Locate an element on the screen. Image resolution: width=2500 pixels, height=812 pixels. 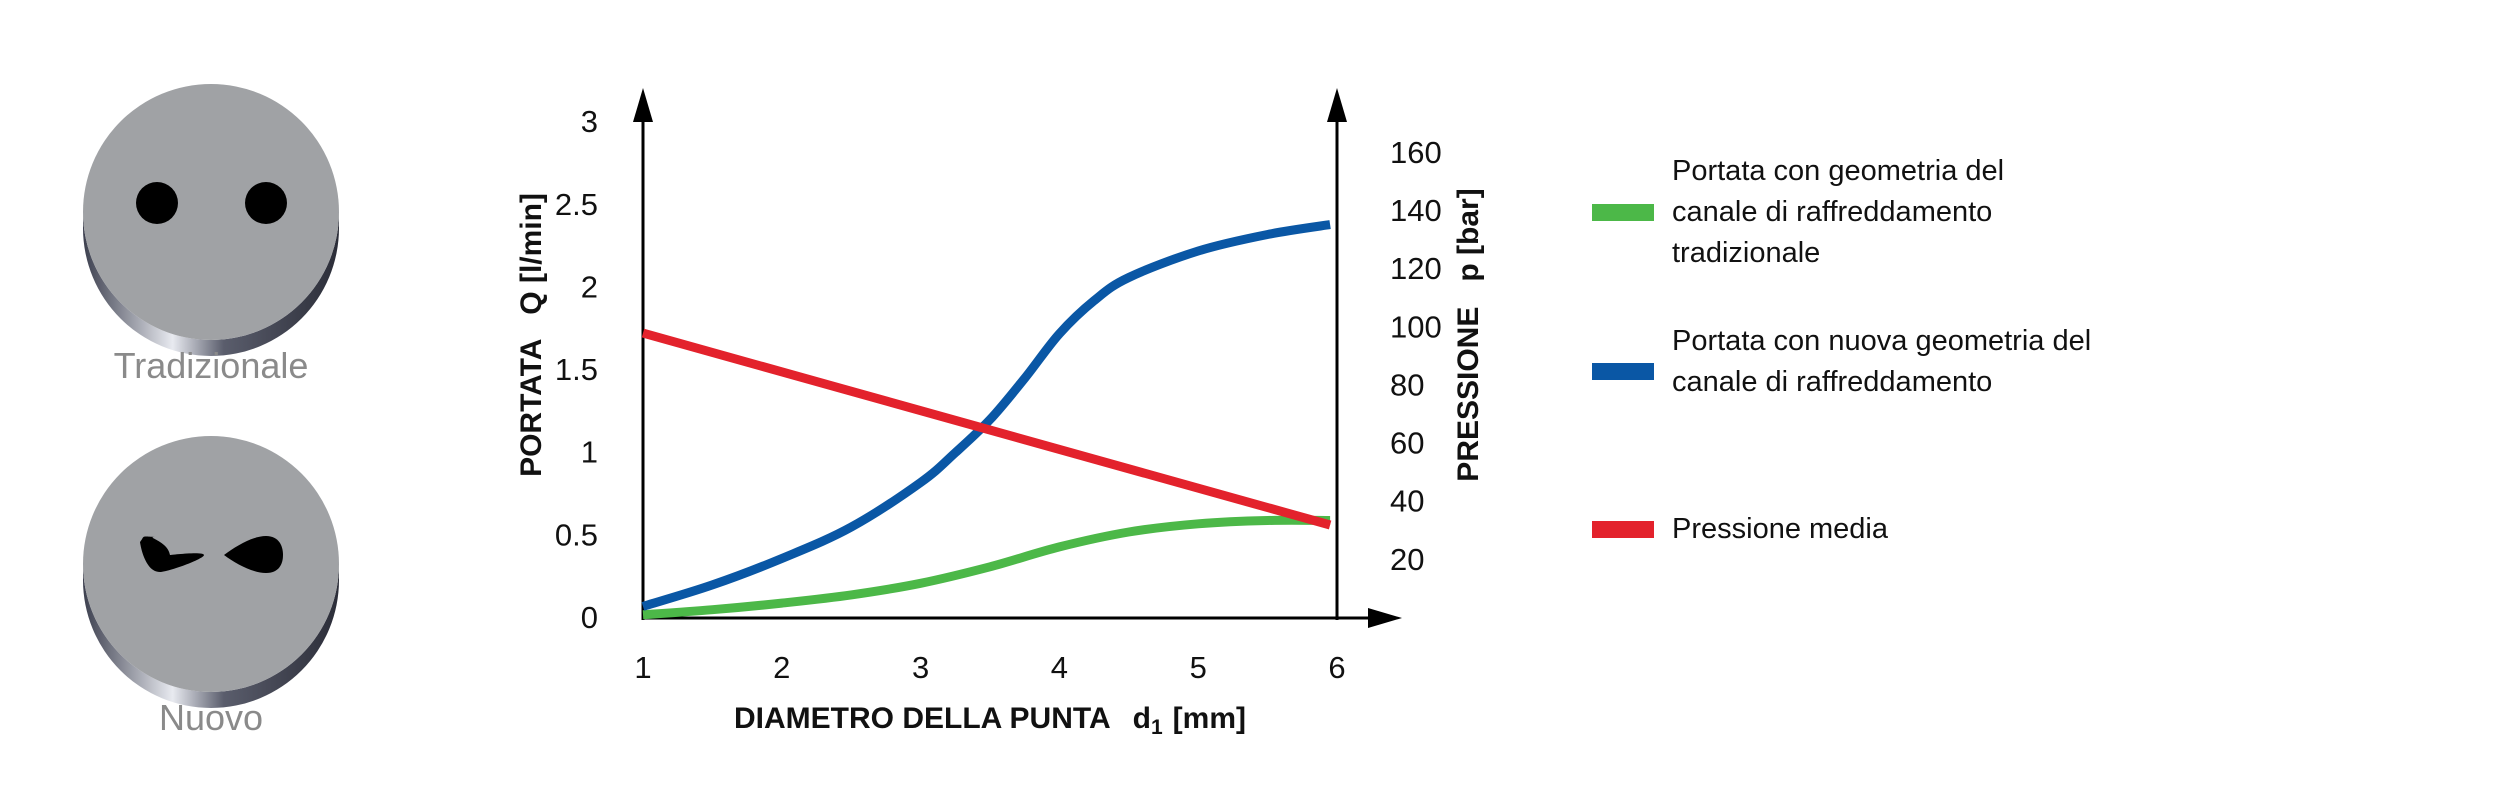
right-y-tick-label: 160 is located at coordinates (1416, 152).